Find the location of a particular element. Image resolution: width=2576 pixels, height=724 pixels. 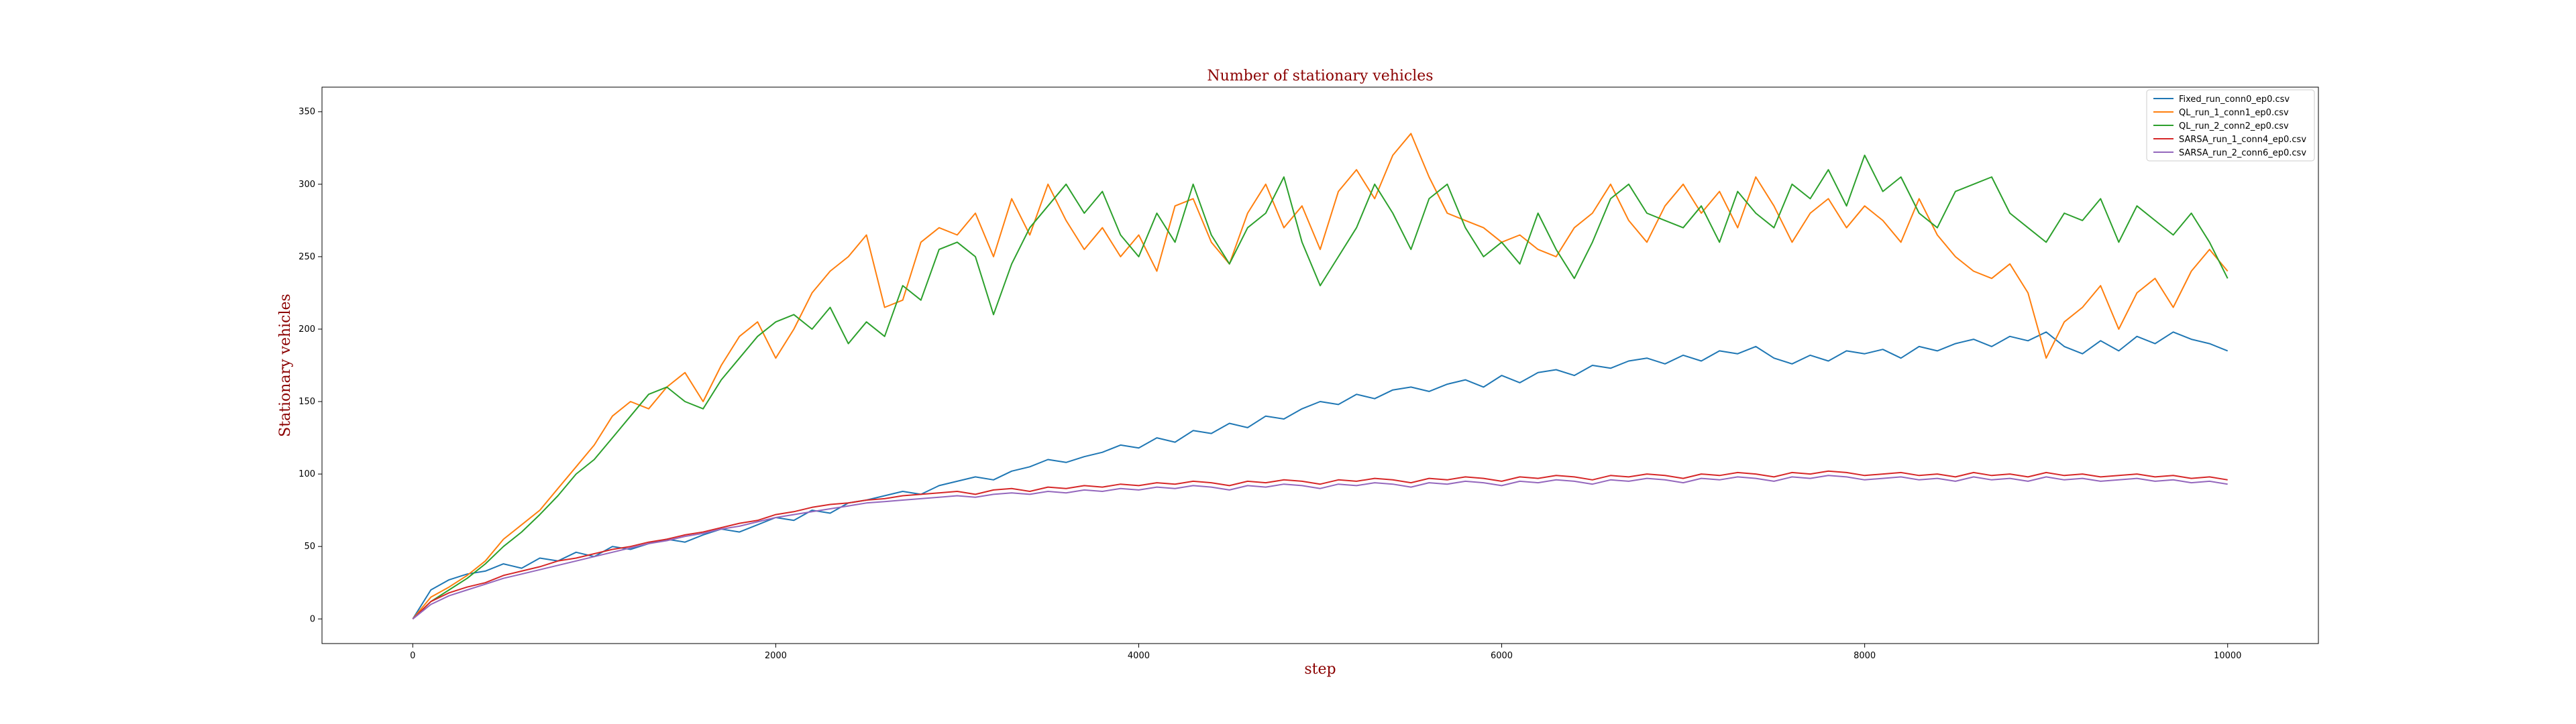

x-tick-label-4: 8000 is located at coordinates (1865, 656).